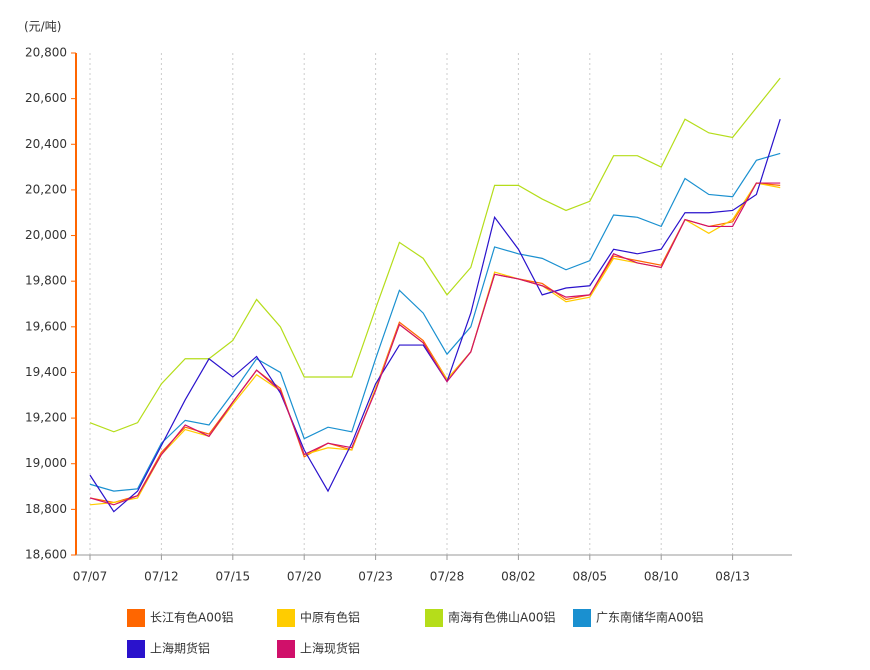  Describe the element at coordinates (46, 98) in the screenshot. I see `y-tick-label: 20,600` at that location.